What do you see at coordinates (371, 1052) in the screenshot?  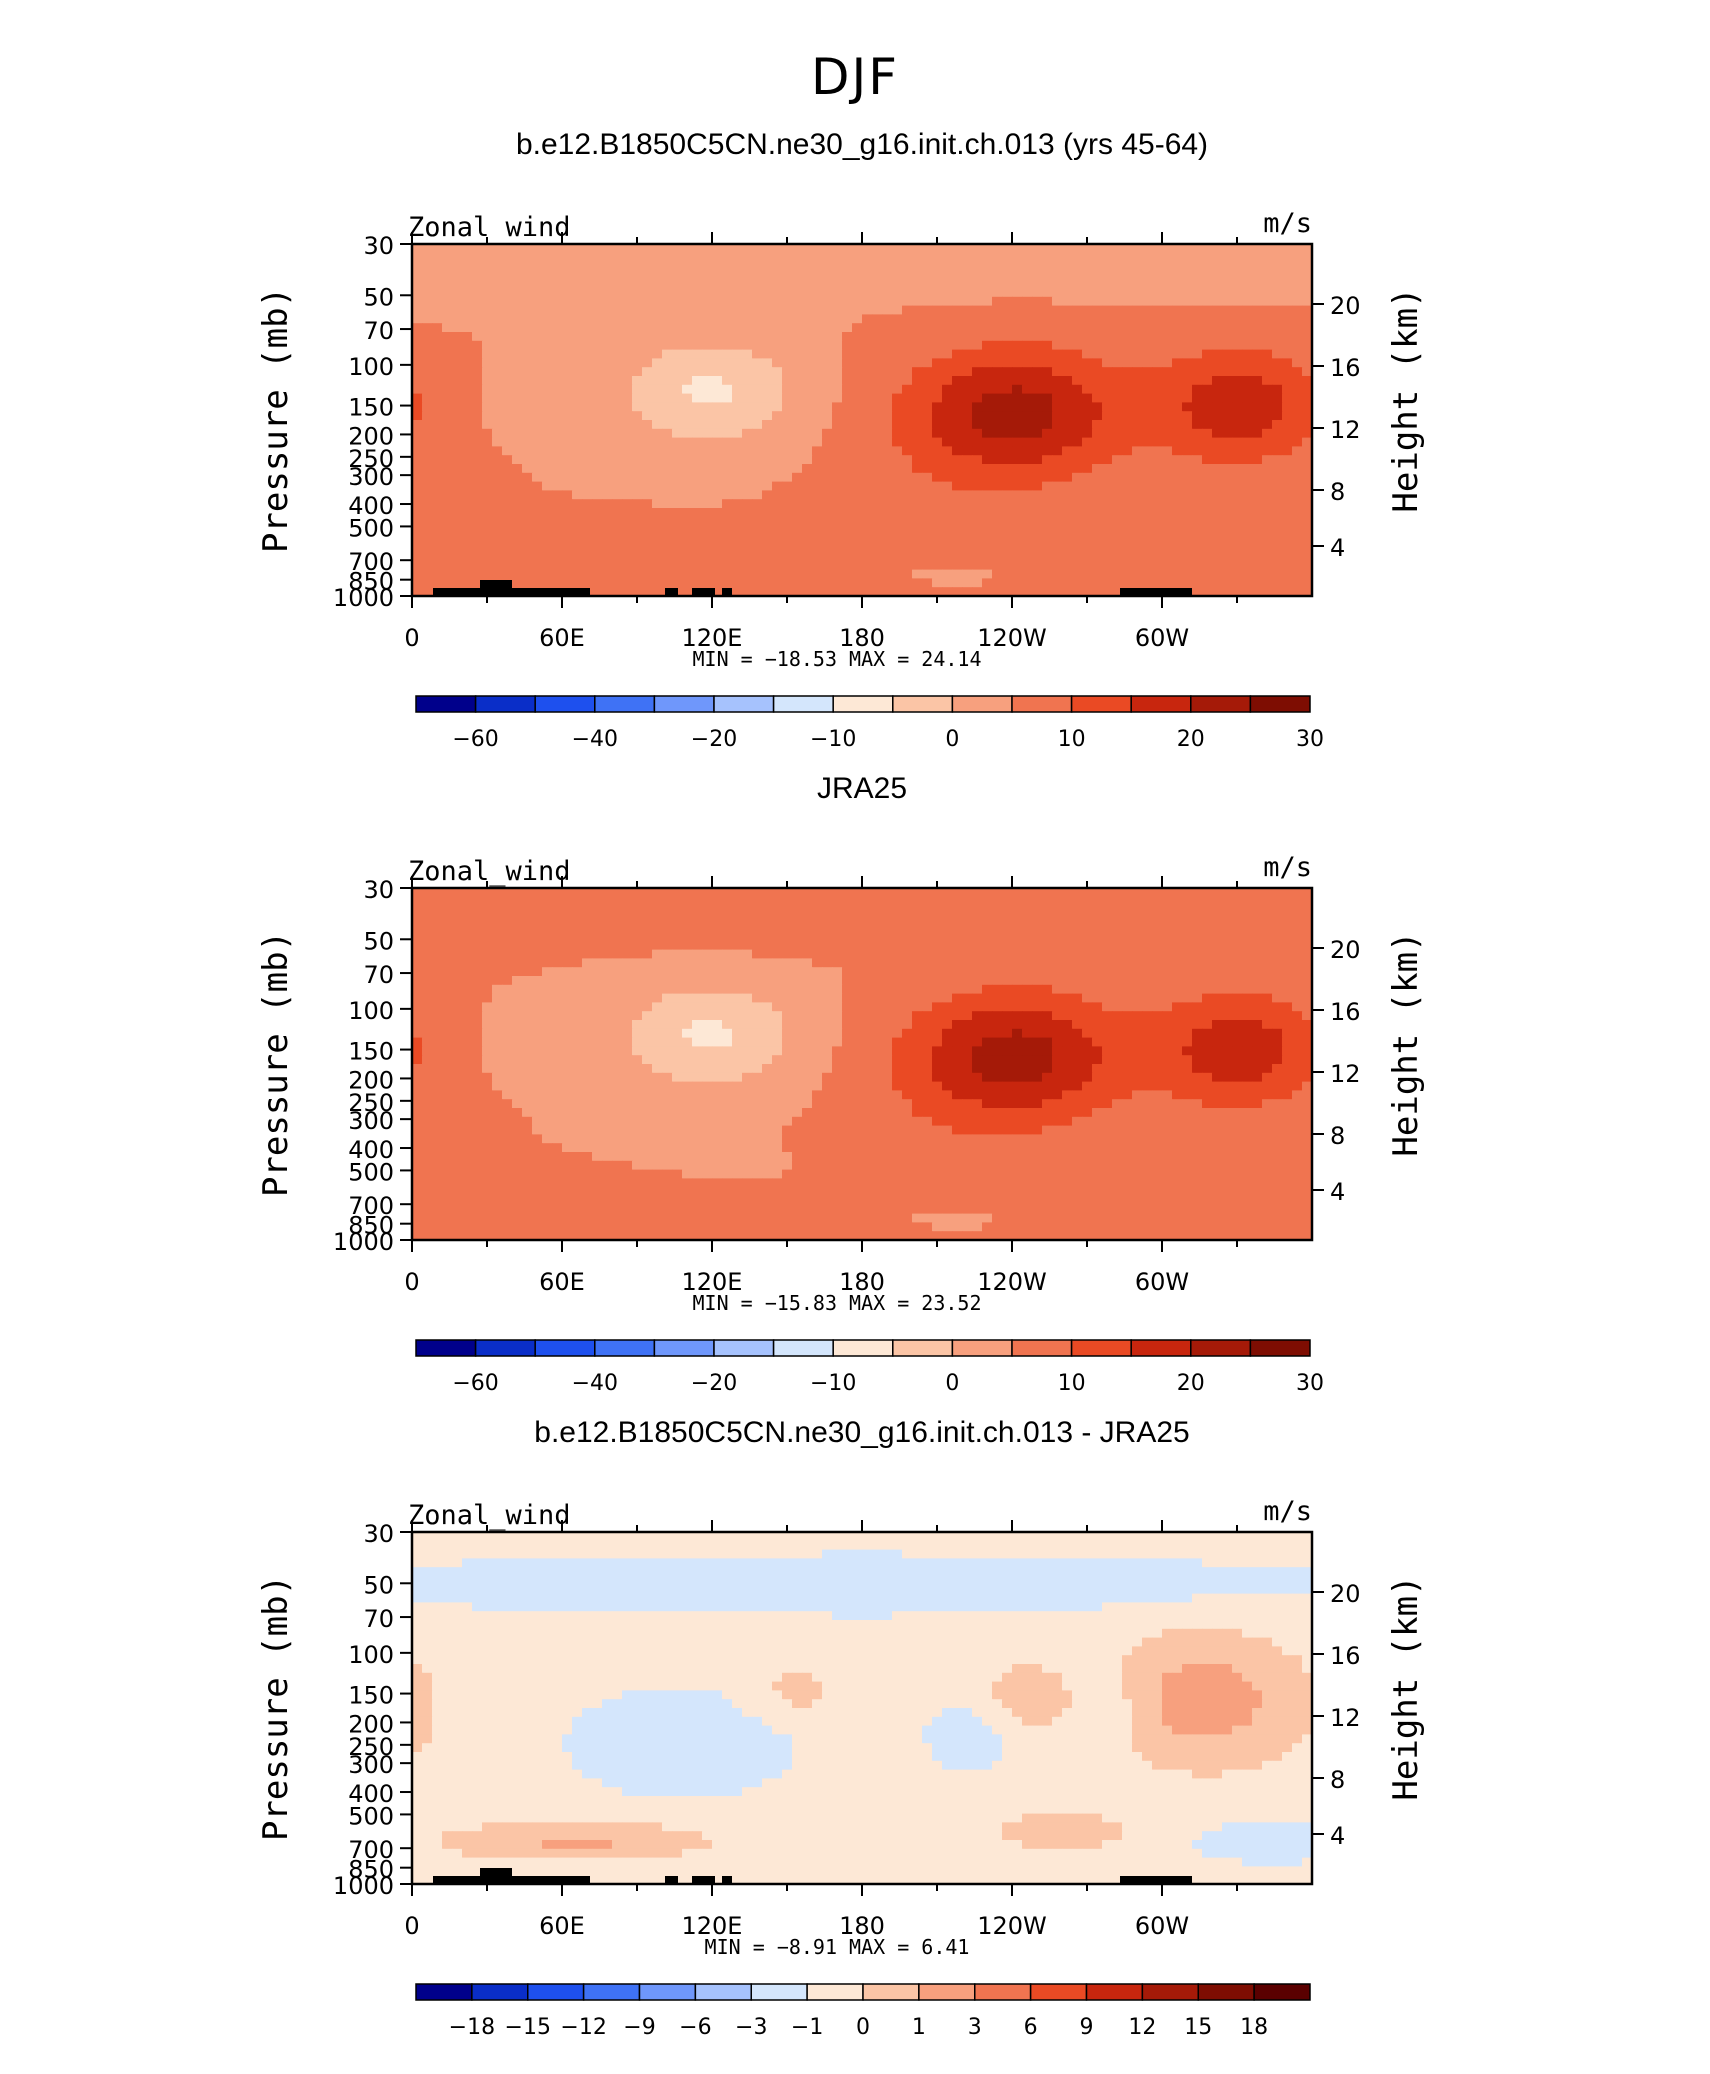 I see `pressure-tick-label: 150` at bounding box center [371, 1052].